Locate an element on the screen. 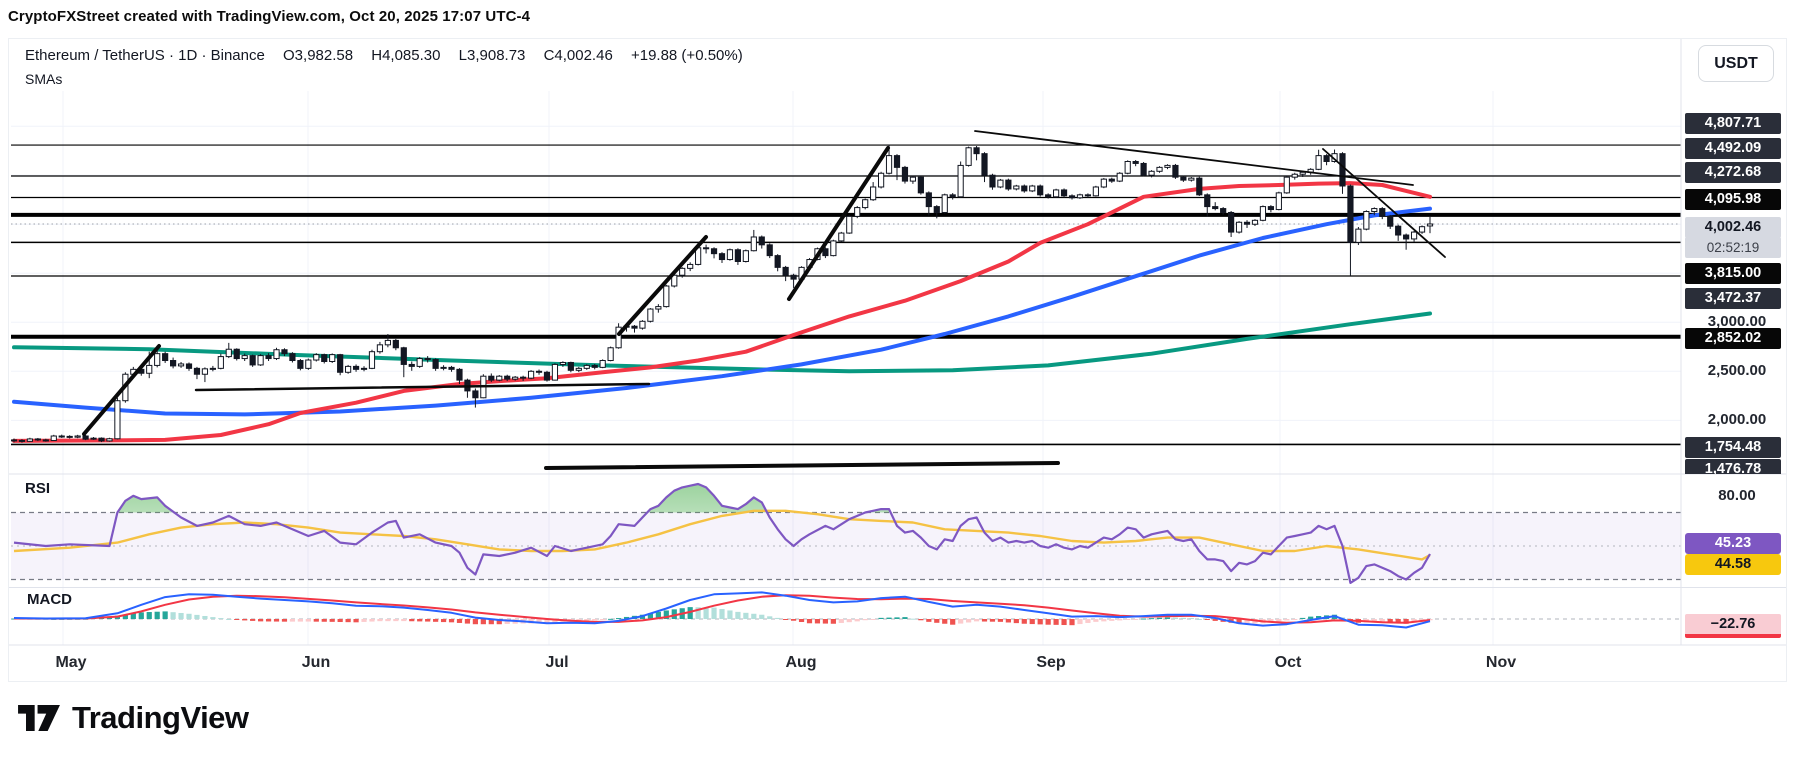 This screenshot has width=1793, height=772. time-label-aug: Aug is located at coordinates (801, 662).